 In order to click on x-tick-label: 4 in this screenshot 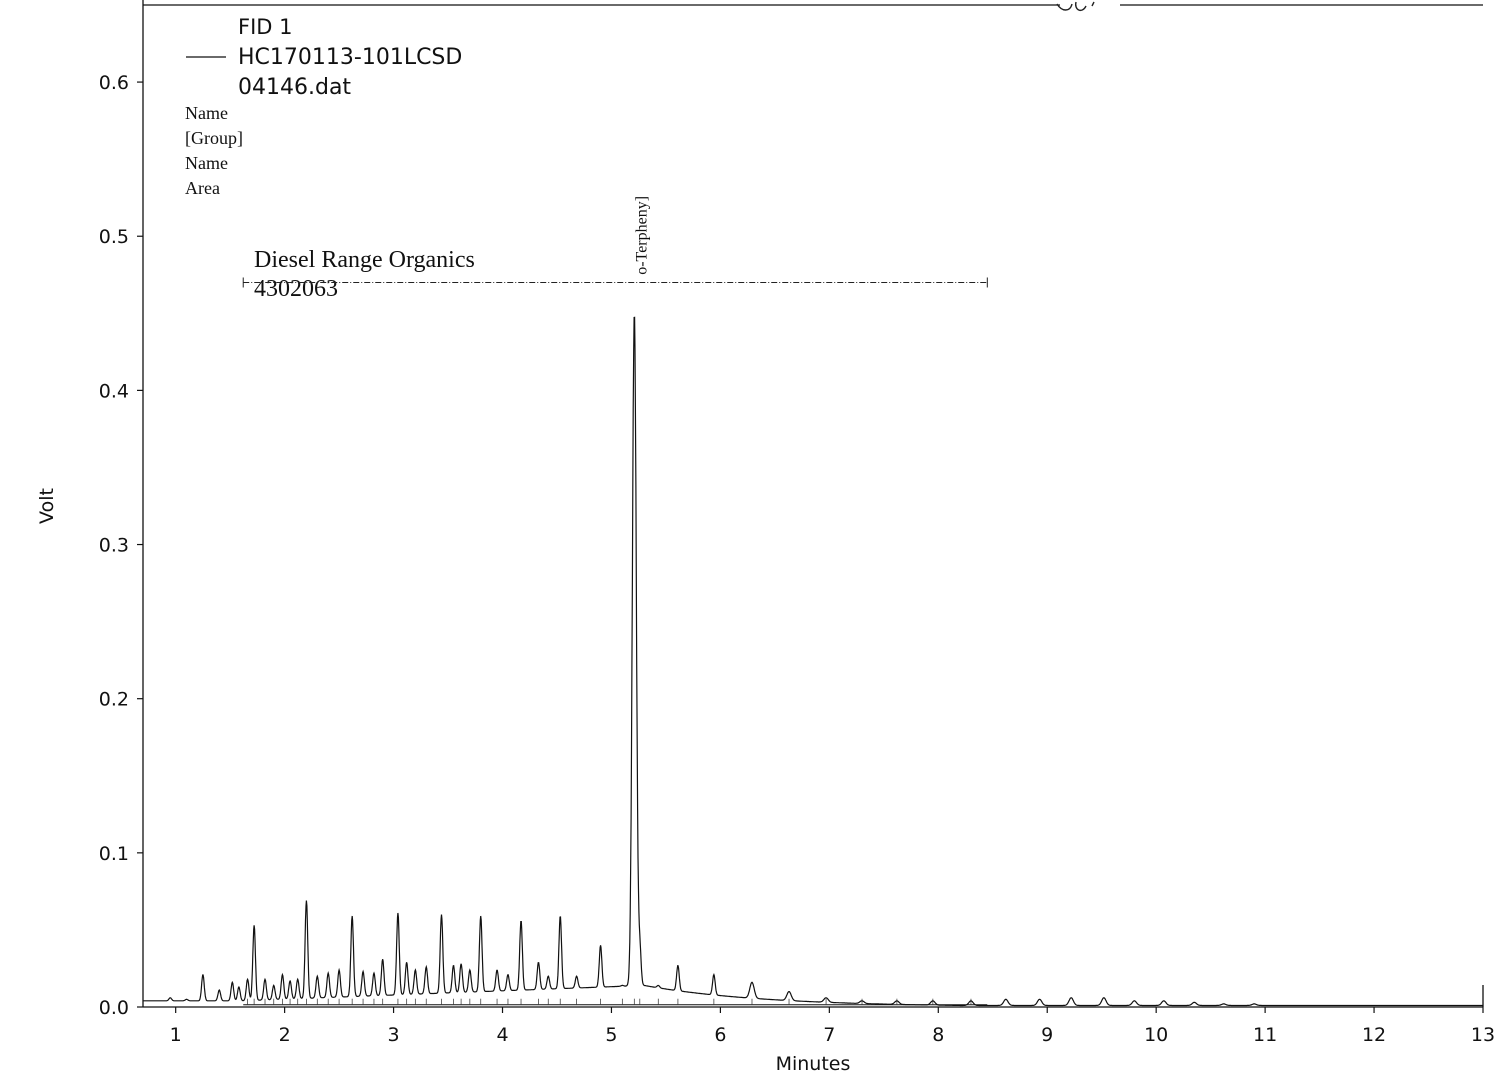, I will do `click(502, 1035)`.